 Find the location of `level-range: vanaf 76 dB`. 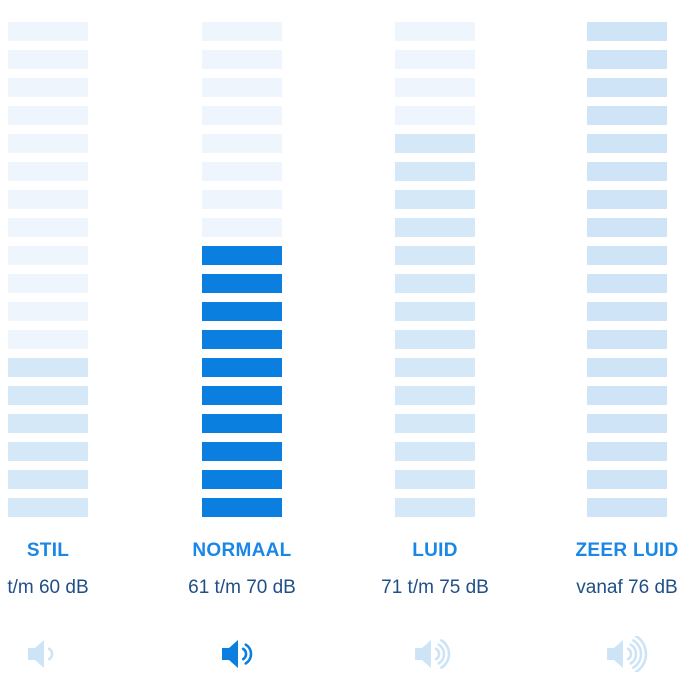

level-range: vanaf 76 dB is located at coordinates (627, 587).